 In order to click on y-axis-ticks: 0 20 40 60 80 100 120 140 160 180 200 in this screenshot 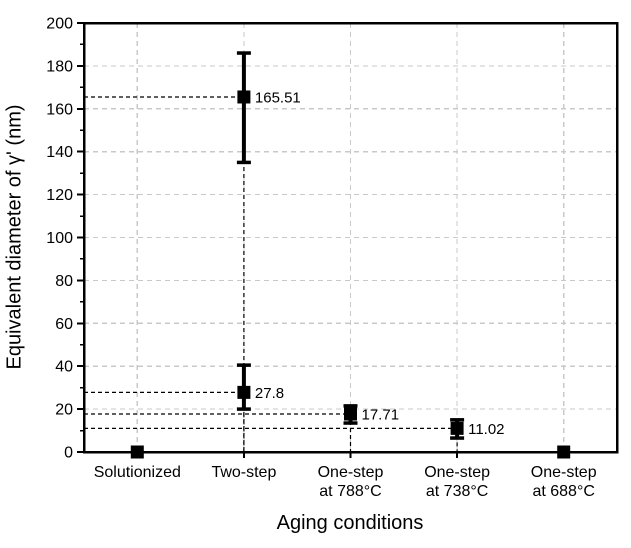, I will do `click(65, 239)`.